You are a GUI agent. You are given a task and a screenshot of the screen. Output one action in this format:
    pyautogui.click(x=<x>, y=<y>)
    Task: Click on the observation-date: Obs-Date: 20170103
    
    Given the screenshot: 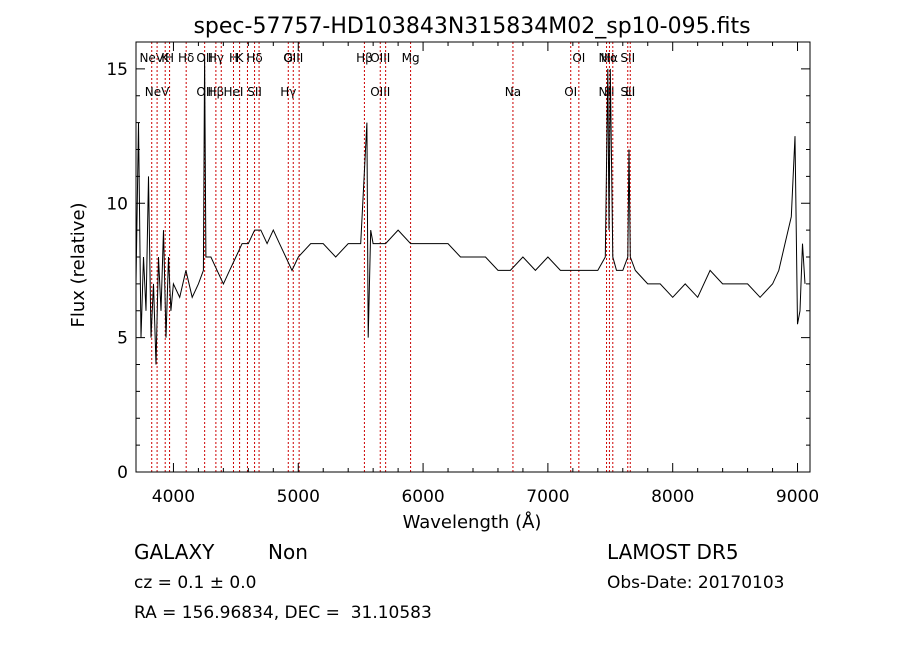 What is the action you would take?
    pyautogui.click(x=696, y=583)
    